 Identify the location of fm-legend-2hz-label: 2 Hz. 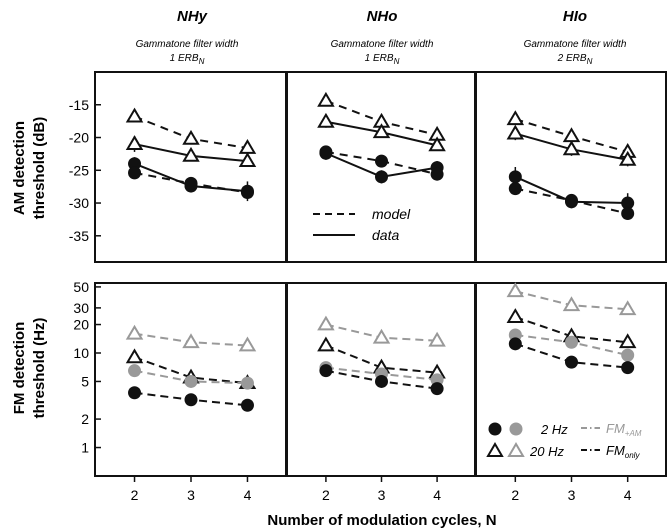
(554, 429).